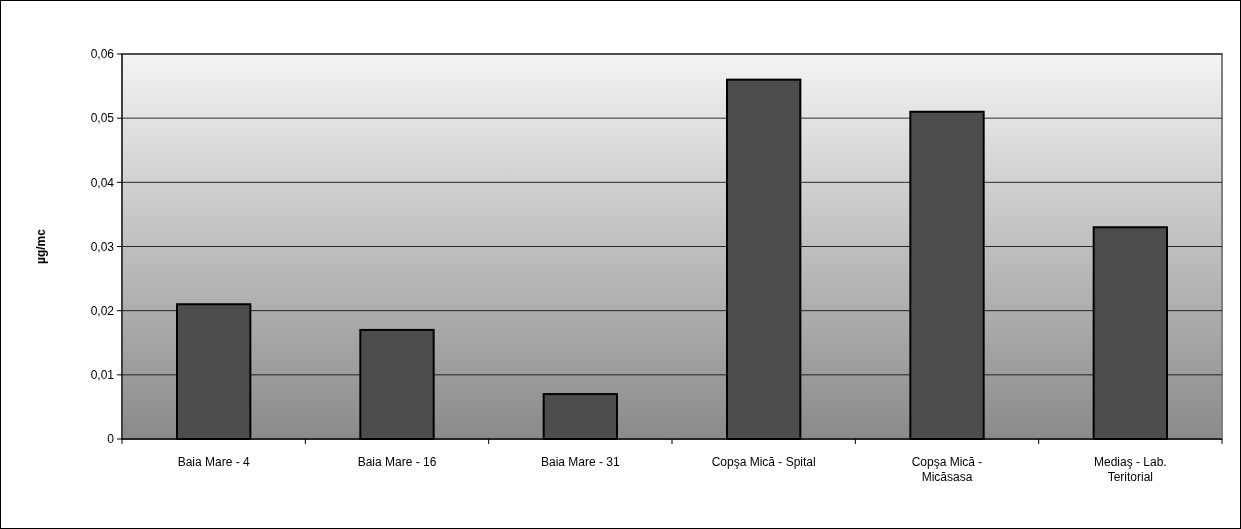 The width and height of the screenshot is (1241, 529). What do you see at coordinates (102, 118) in the screenshot?
I see `y-tick-label: 0,05` at bounding box center [102, 118].